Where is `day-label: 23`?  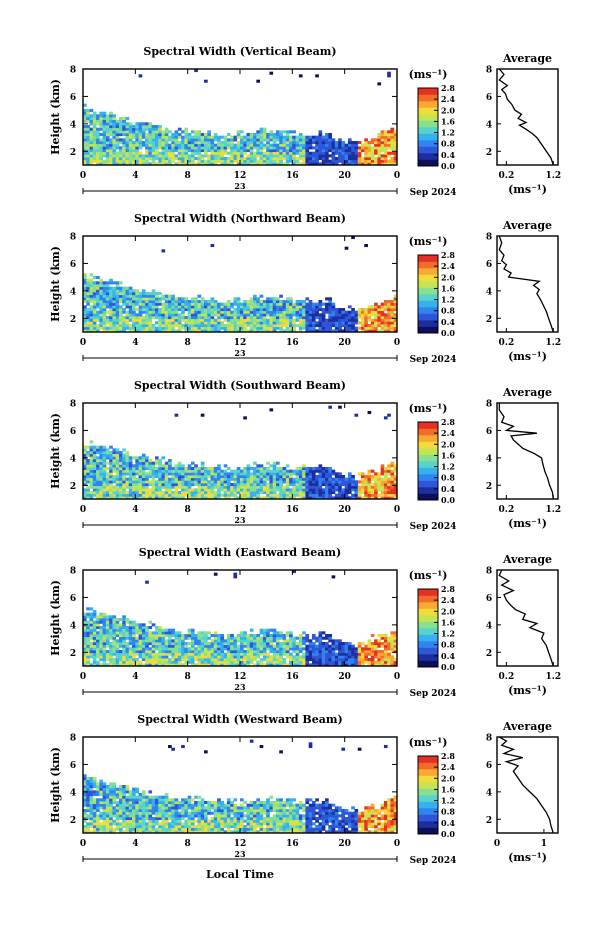
day-label: 23 is located at coordinates (240, 353).